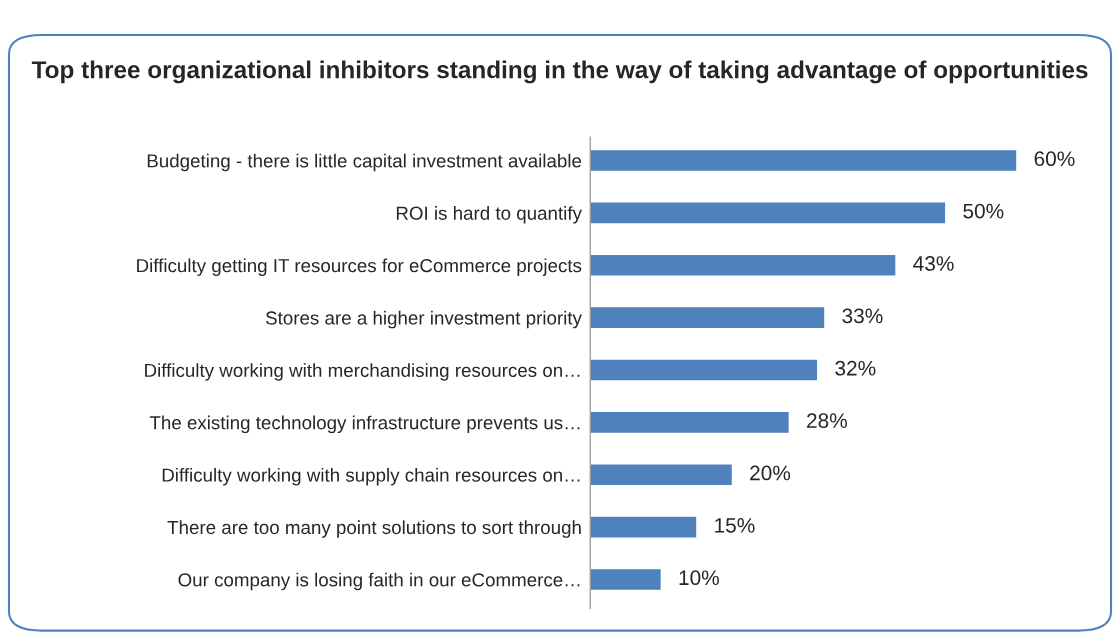 The image size is (1120, 637). I want to click on y-tick-label: Budgeting - there is little capital investment available, so click(364, 162).